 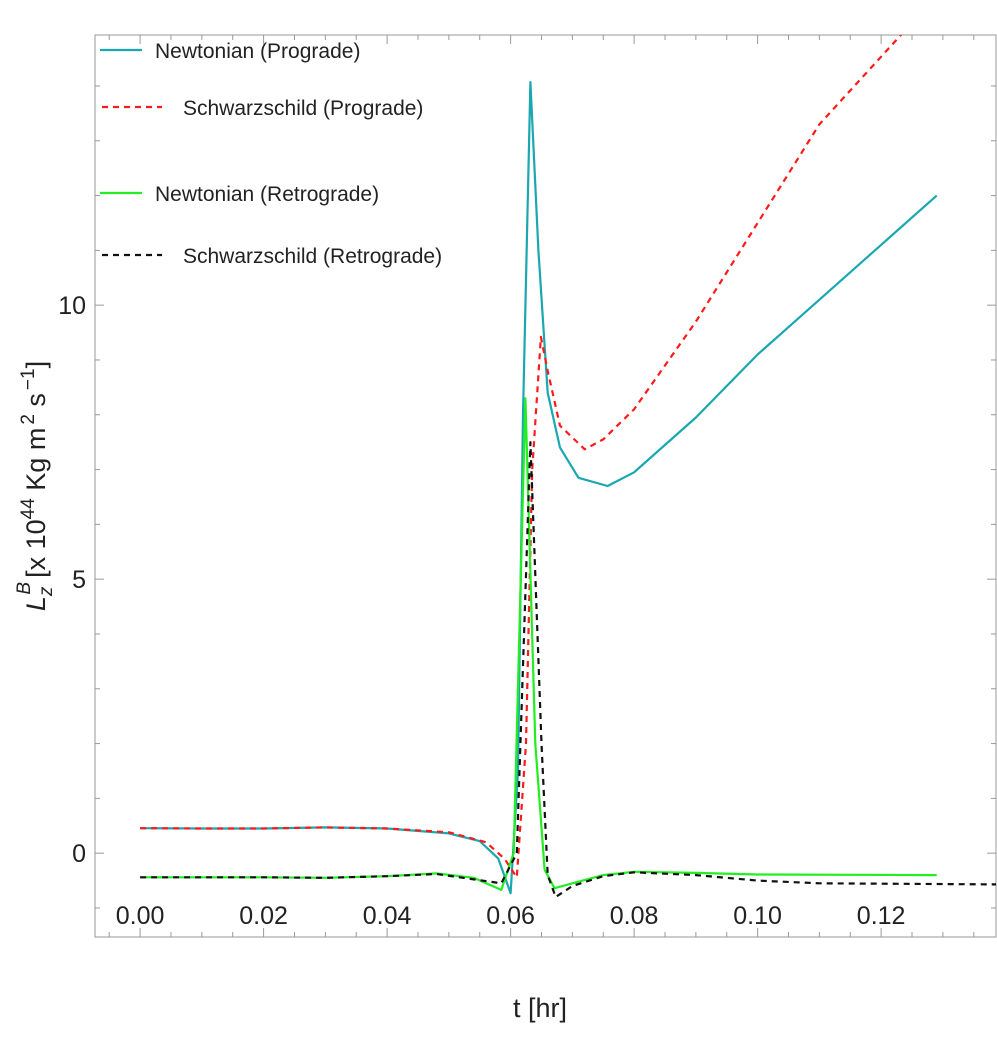 I want to click on x-tick-label: 0.00, so click(x=140, y=916).